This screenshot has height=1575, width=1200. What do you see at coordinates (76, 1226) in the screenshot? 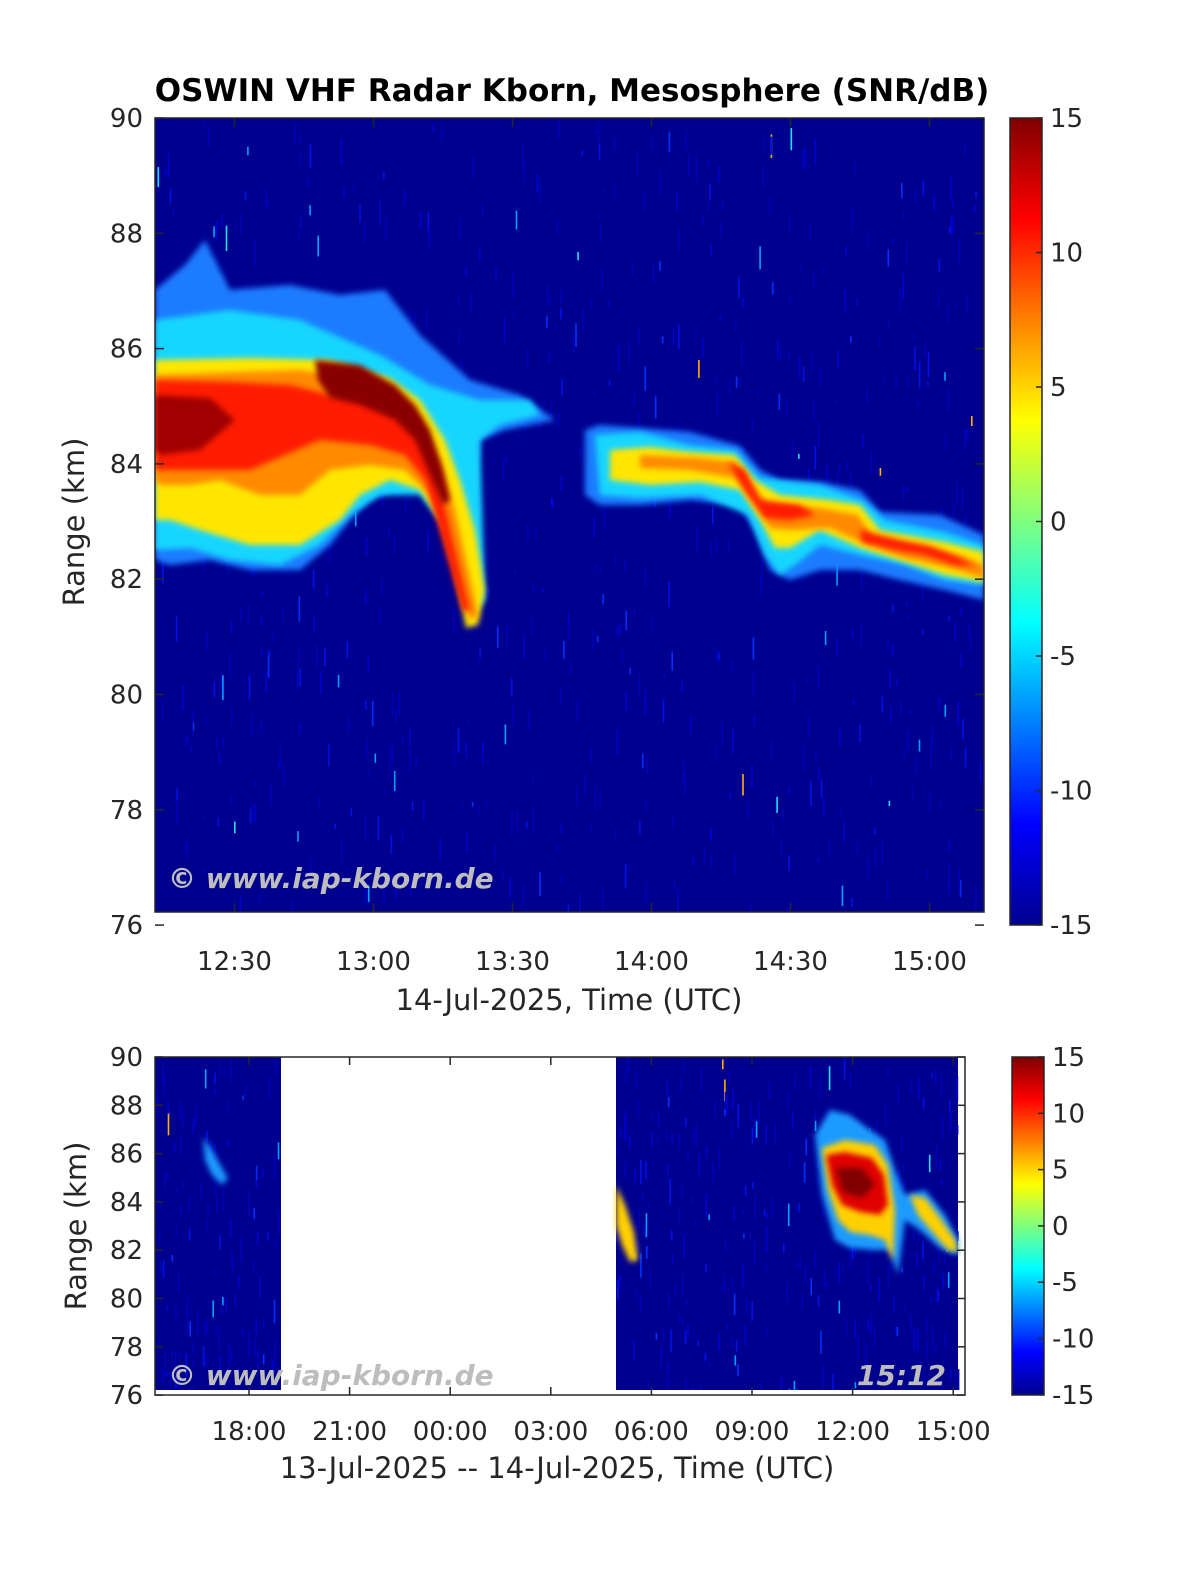
I see `bottom-y-axis-label: Range (km)` at bounding box center [76, 1226].